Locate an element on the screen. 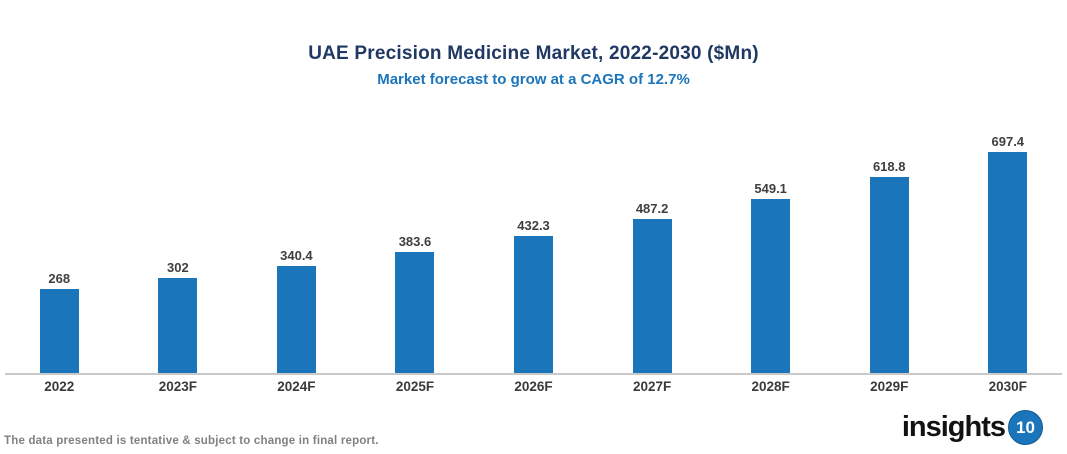 This screenshot has width=1067, height=454. insights10-logo: insights 10 is located at coordinates (972, 427).